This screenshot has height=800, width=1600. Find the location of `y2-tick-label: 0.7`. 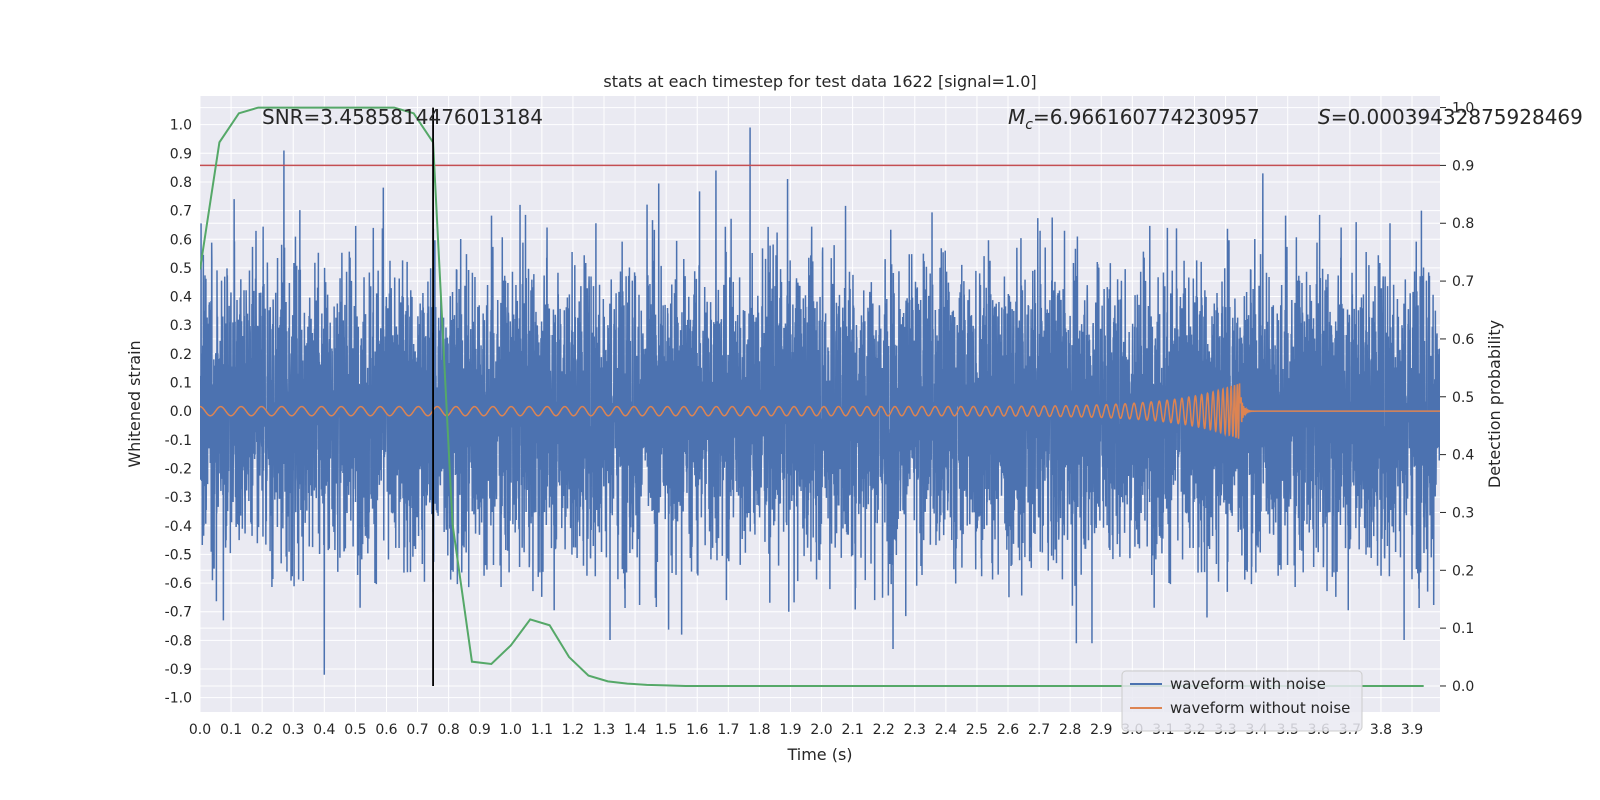

y2-tick-label: 0.7 is located at coordinates (1463, 282).